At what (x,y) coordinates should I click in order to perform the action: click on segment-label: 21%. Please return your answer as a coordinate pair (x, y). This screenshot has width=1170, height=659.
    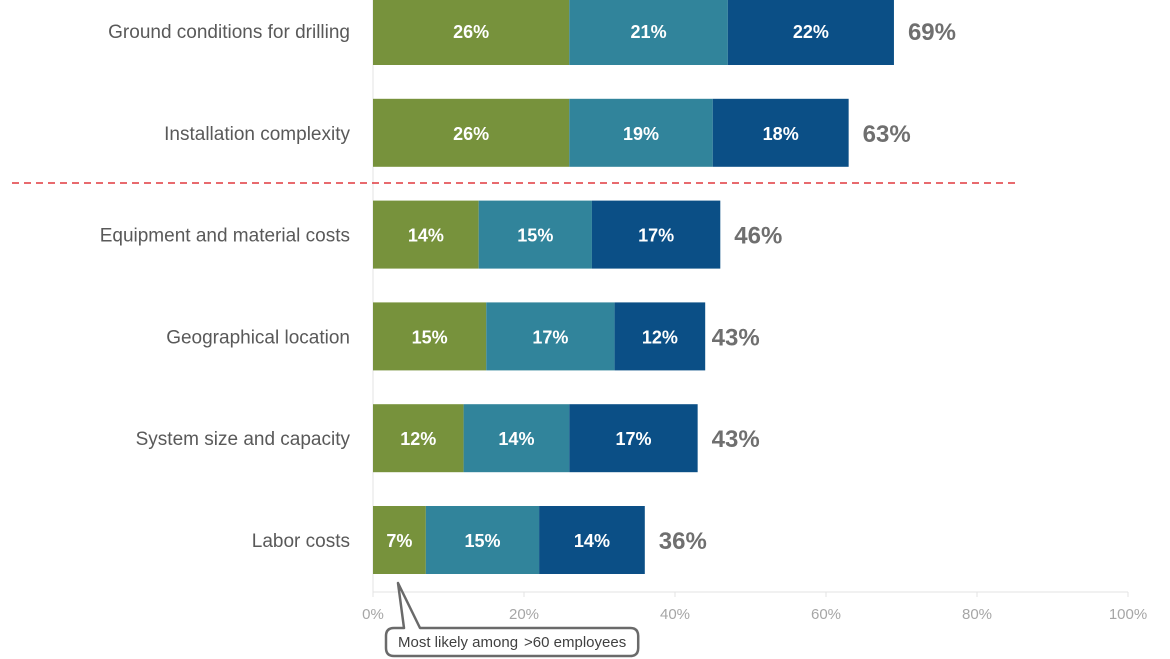
    Looking at the image, I should click on (649, 32).